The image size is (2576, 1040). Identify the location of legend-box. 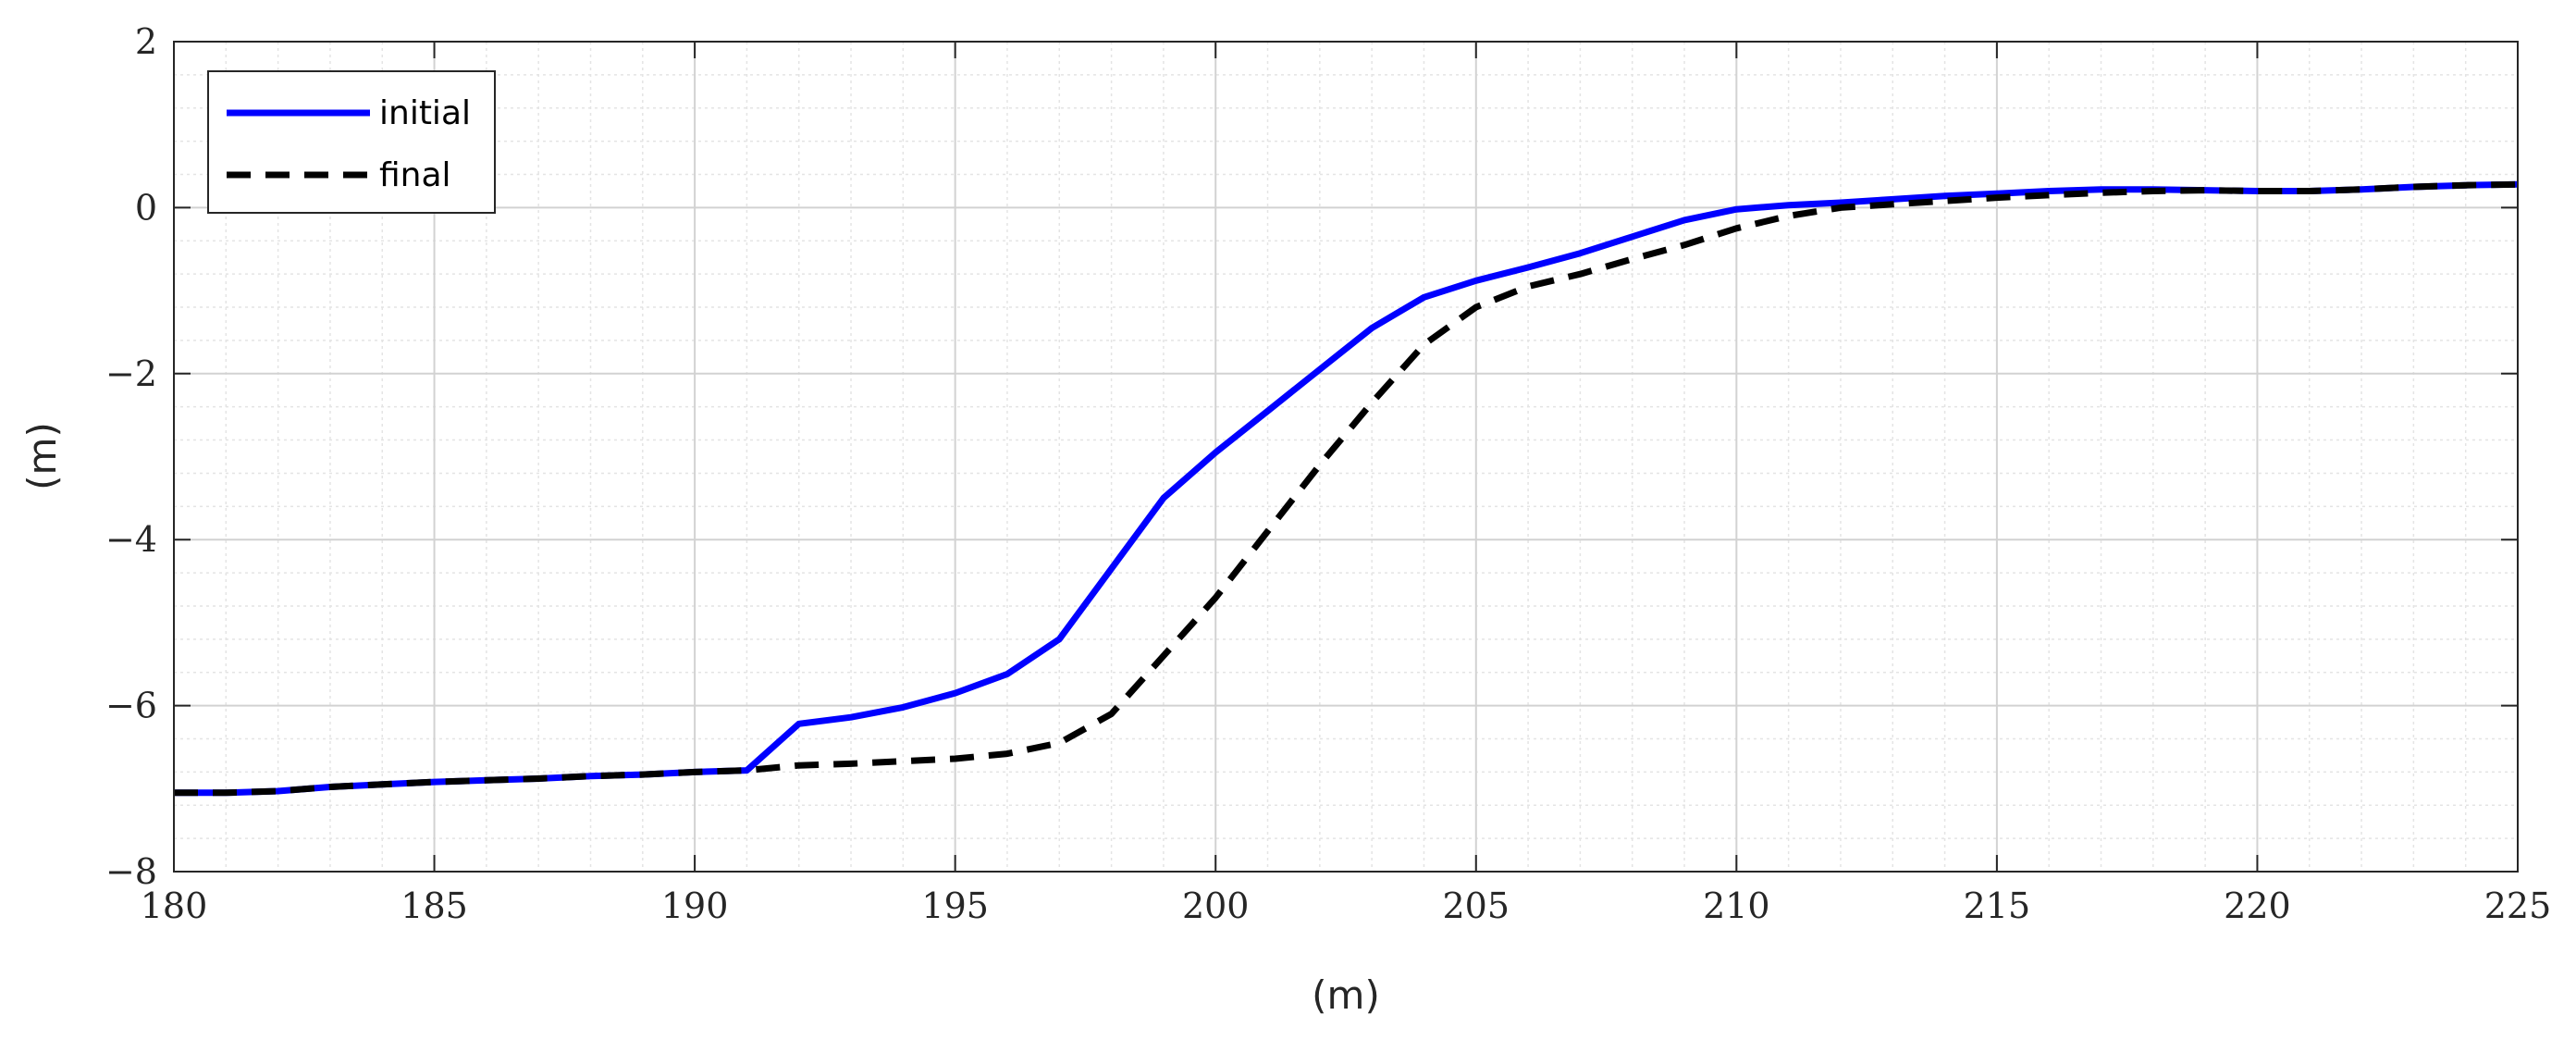
(351, 142).